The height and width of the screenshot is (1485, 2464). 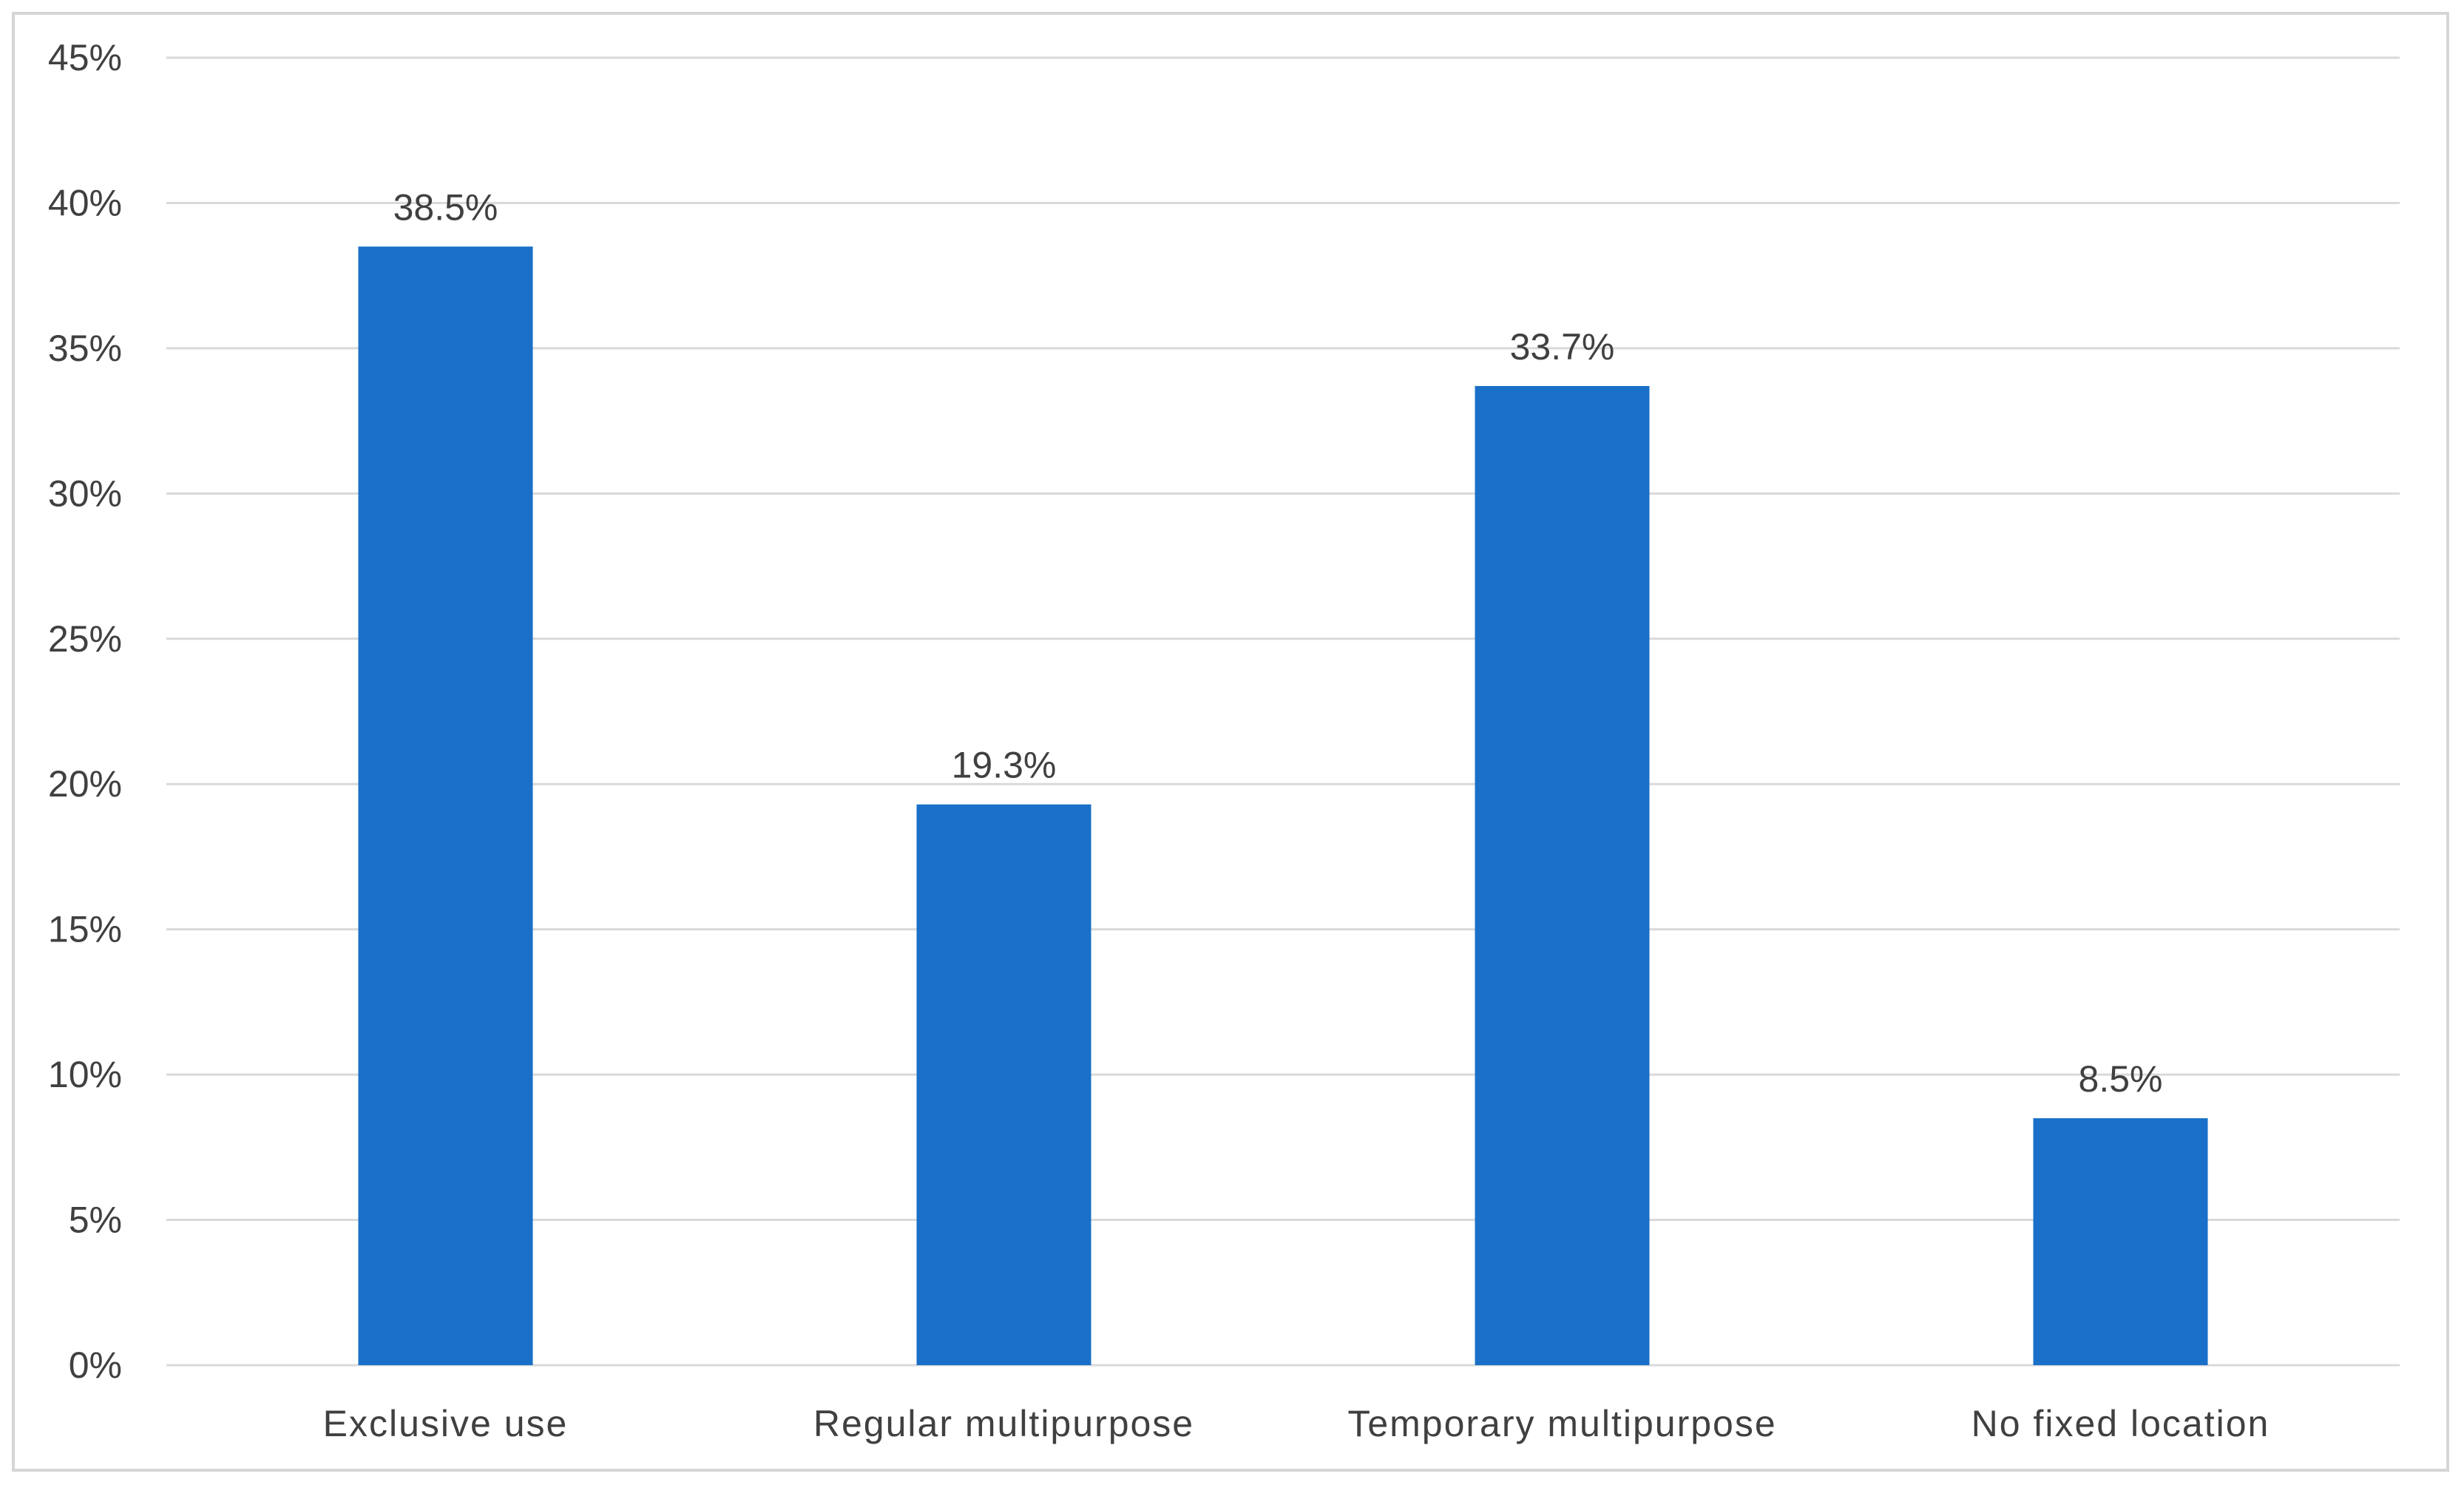 What do you see at coordinates (85, 202) in the screenshot?
I see `y-tick-label-8: 40%` at bounding box center [85, 202].